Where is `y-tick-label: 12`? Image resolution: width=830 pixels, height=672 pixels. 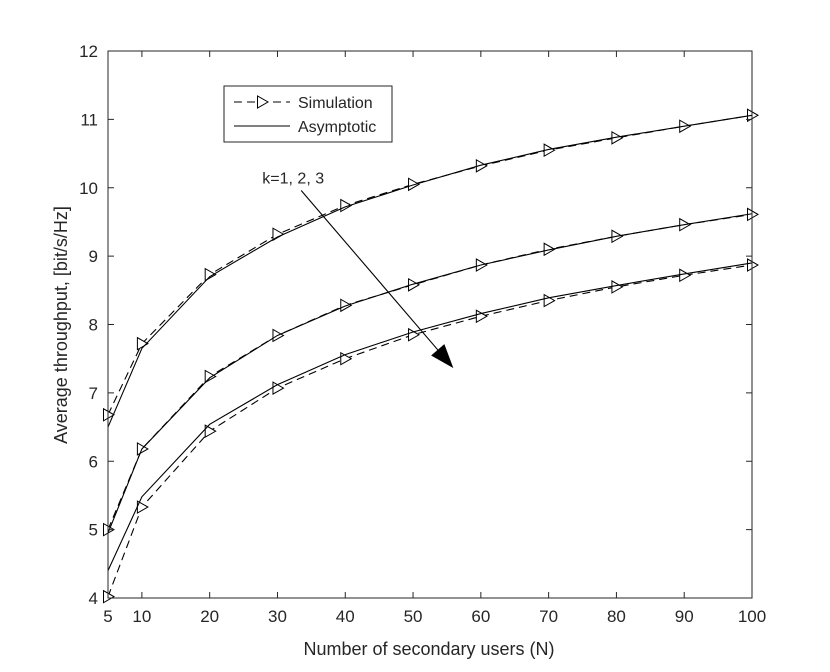
y-tick-label: 12 is located at coordinates (88, 51).